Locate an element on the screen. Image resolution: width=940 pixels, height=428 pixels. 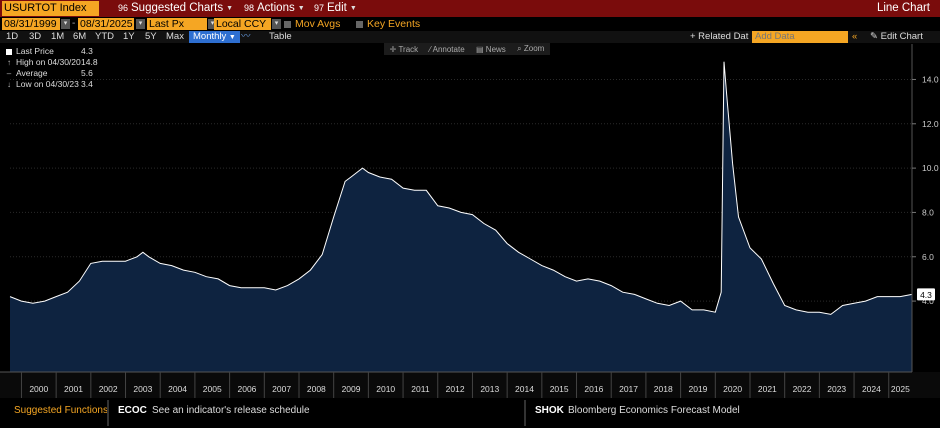
x-tick-label: 2009 is located at coordinates (351, 389).